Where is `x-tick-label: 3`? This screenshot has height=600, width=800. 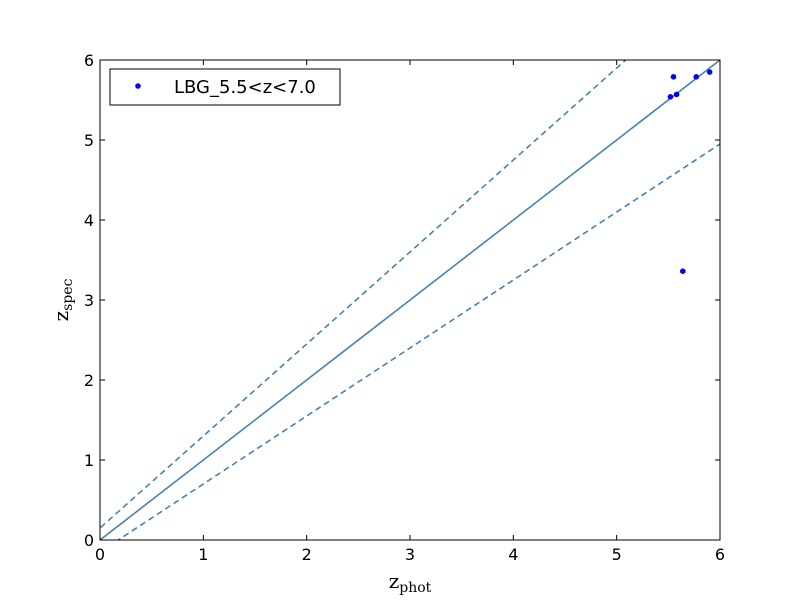
x-tick-label: 3 is located at coordinates (410, 554).